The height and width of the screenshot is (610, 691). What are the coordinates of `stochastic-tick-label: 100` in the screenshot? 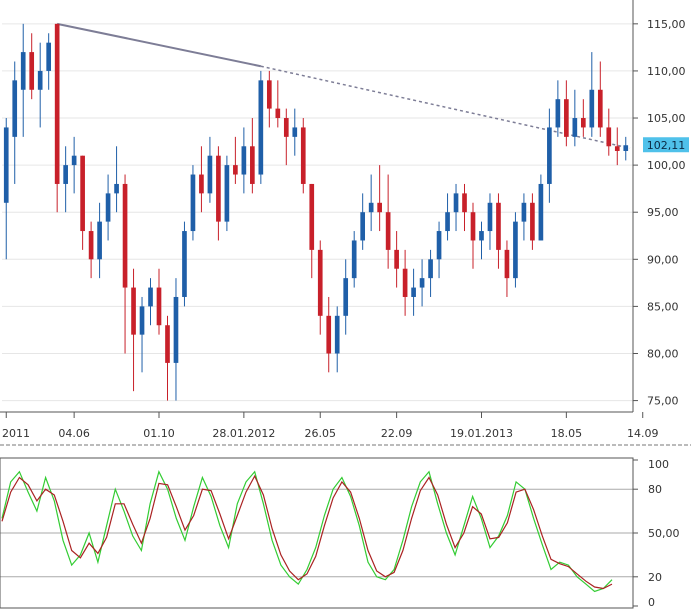 It's located at (658, 464).